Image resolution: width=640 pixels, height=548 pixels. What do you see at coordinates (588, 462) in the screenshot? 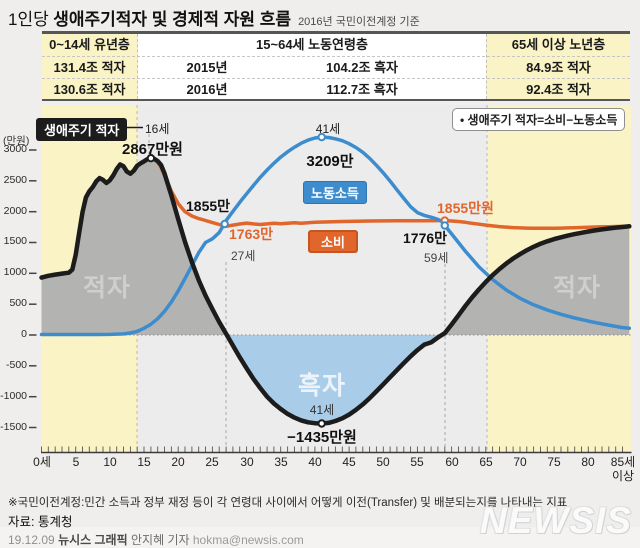
I see `x-tick-label: 80` at bounding box center [588, 462].